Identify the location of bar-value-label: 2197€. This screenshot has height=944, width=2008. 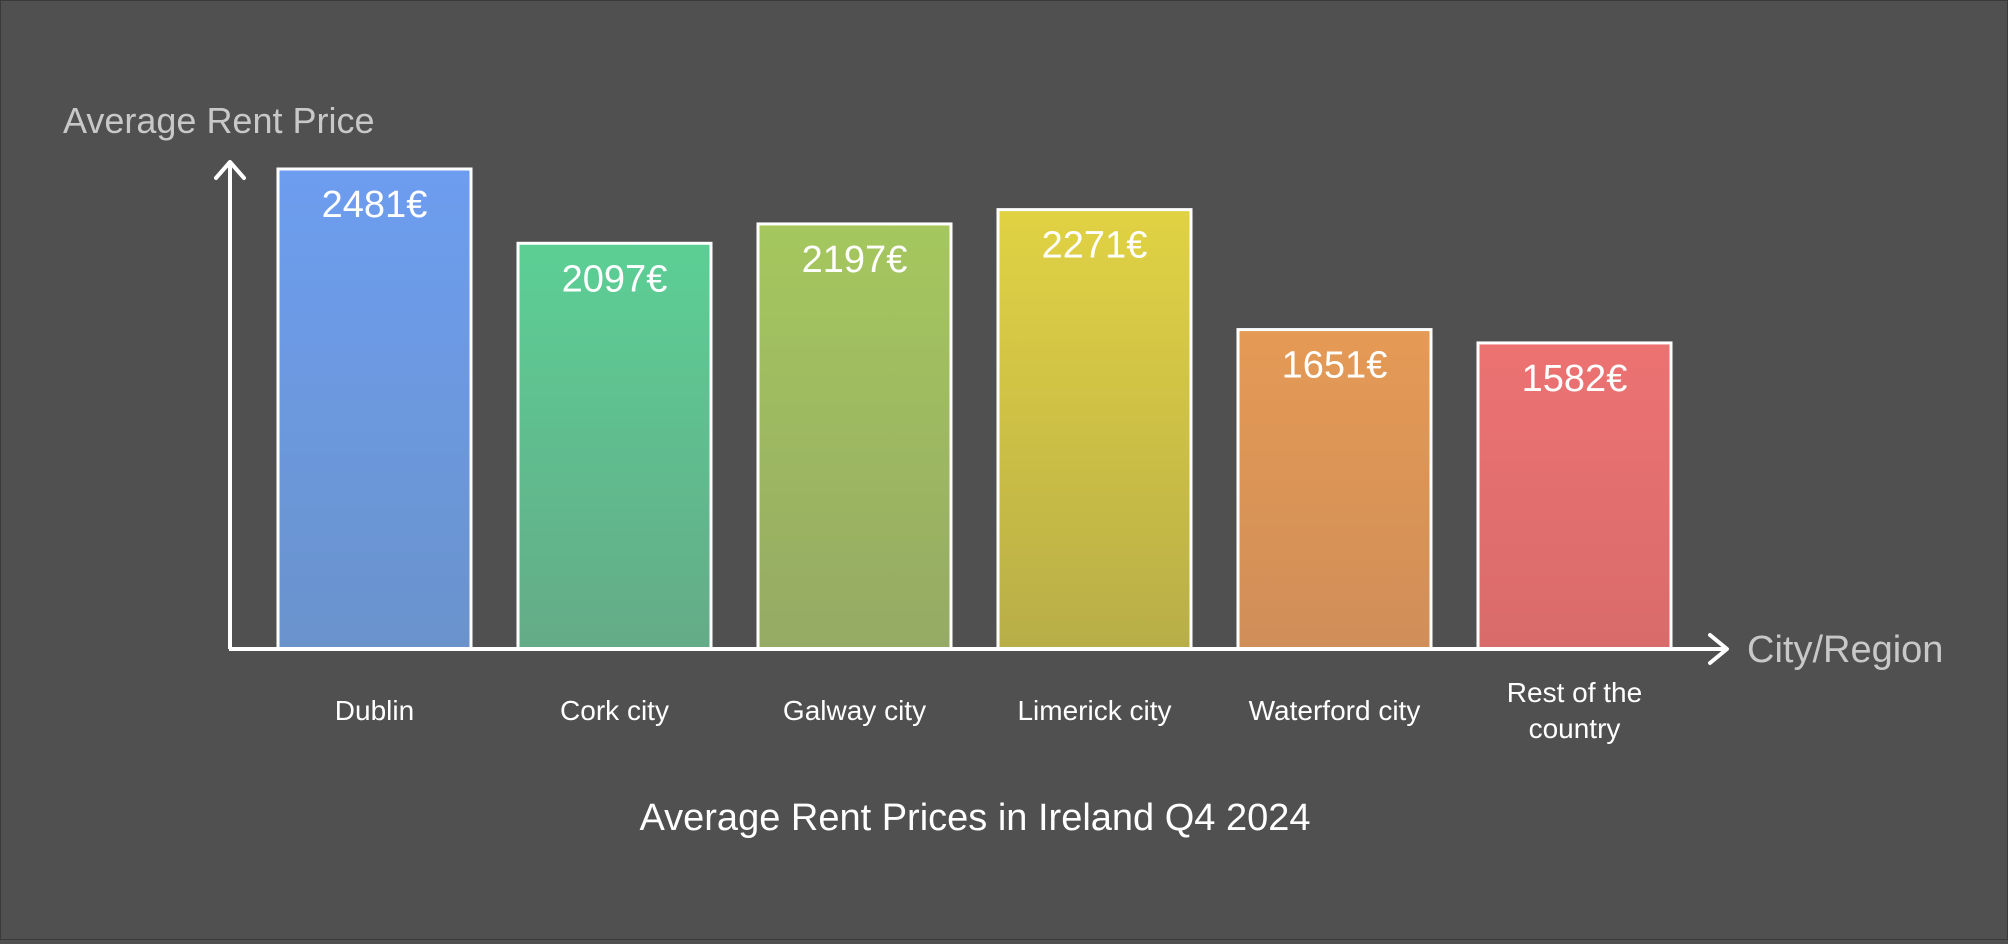
(855, 260).